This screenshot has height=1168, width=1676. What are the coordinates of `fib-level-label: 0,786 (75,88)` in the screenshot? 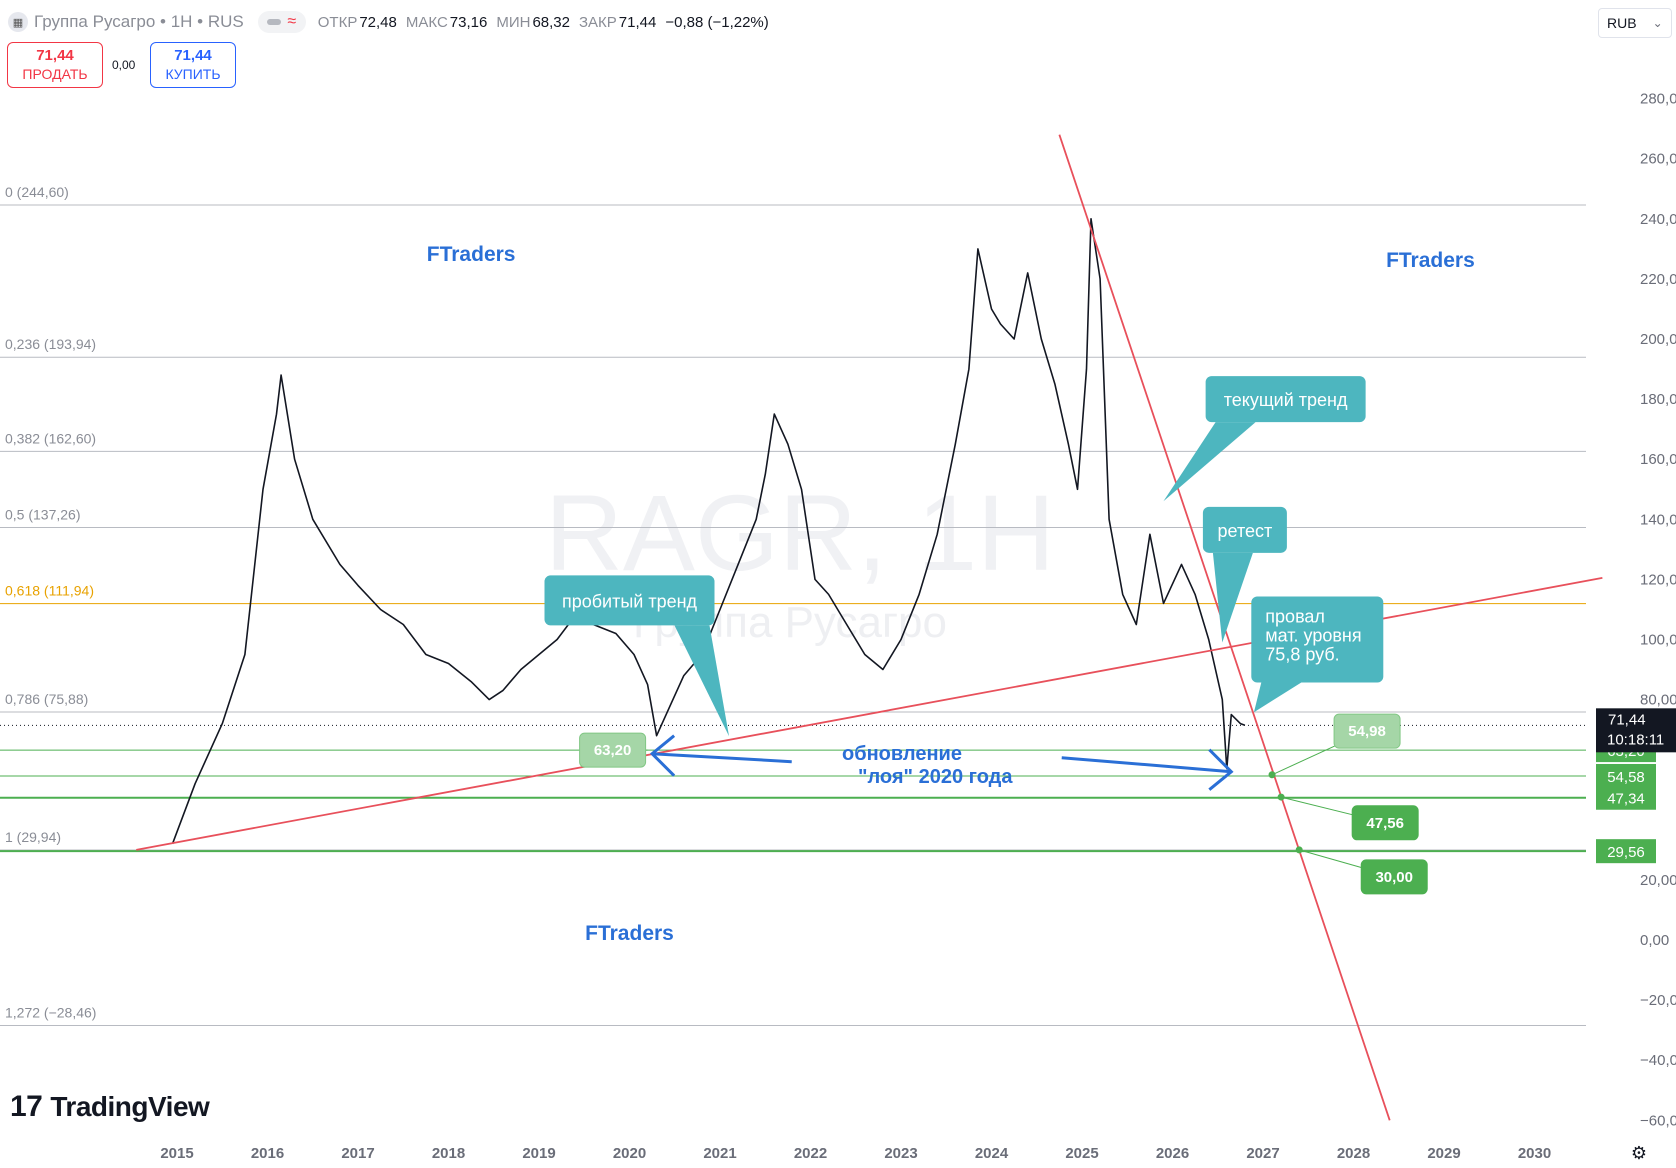 It's located at (46, 699).